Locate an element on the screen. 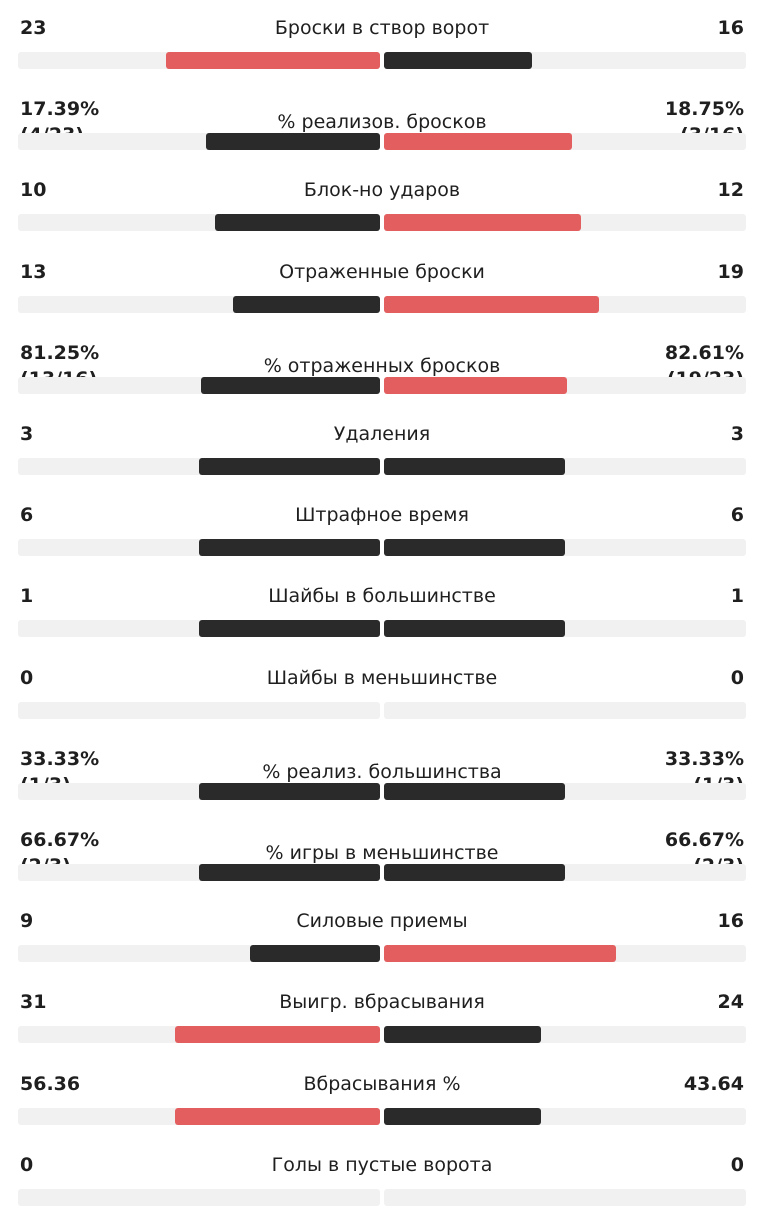 The height and width of the screenshot is (1218, 764). stat-label: Отраженные броски is located at coordinates (382, 271).